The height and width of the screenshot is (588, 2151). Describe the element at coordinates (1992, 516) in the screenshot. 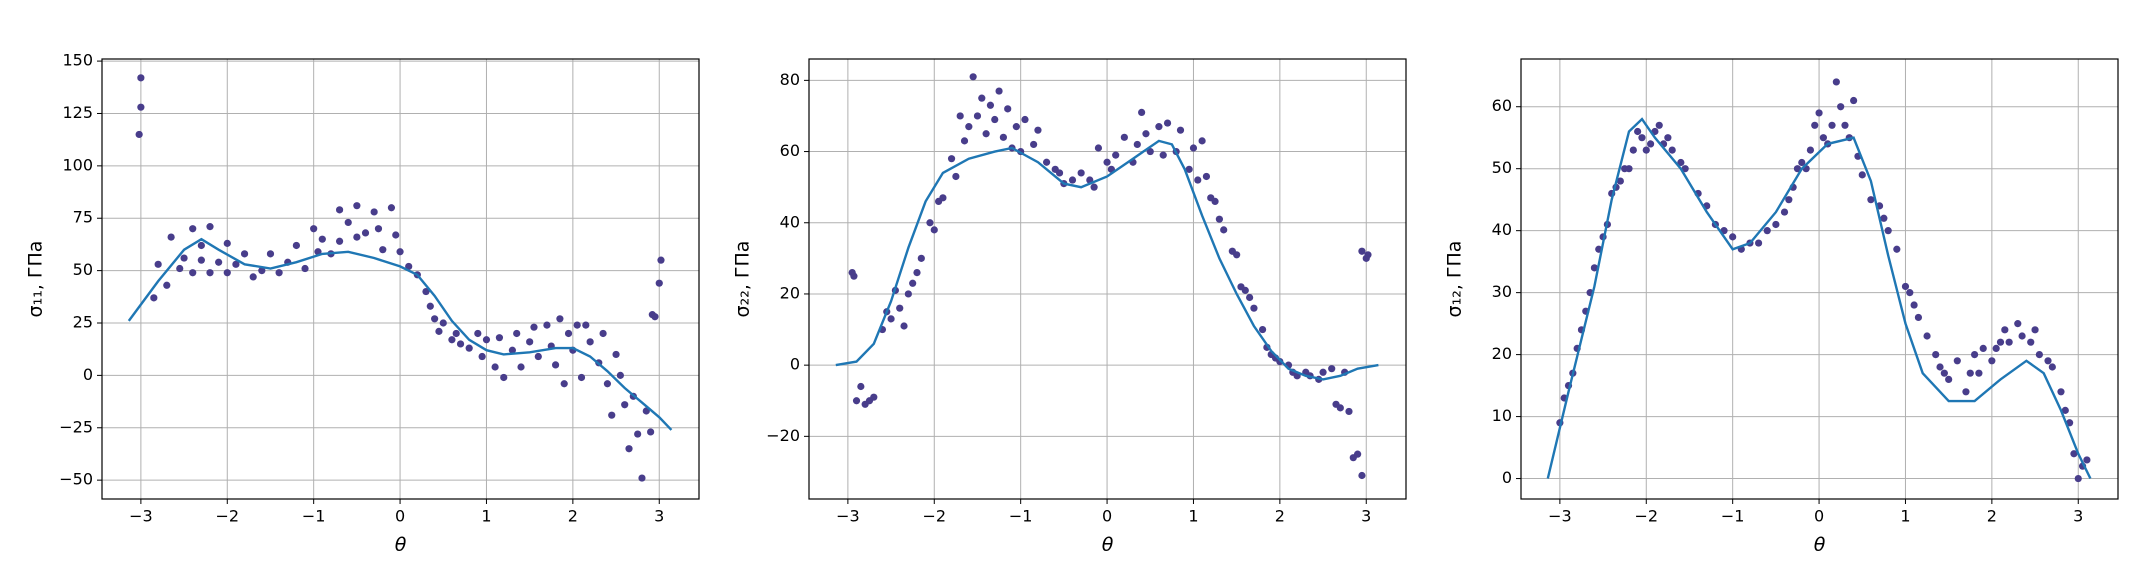

I see `x-tick-label: 2` at that location.